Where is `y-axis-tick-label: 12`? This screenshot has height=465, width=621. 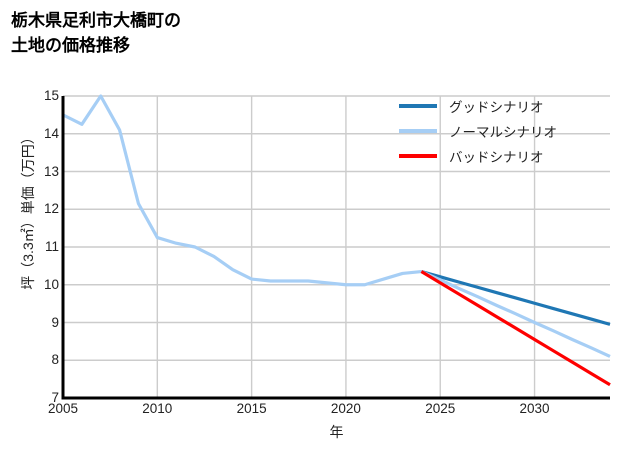 y-axis-tick-label: 12 is located at coordinates (51, 209).